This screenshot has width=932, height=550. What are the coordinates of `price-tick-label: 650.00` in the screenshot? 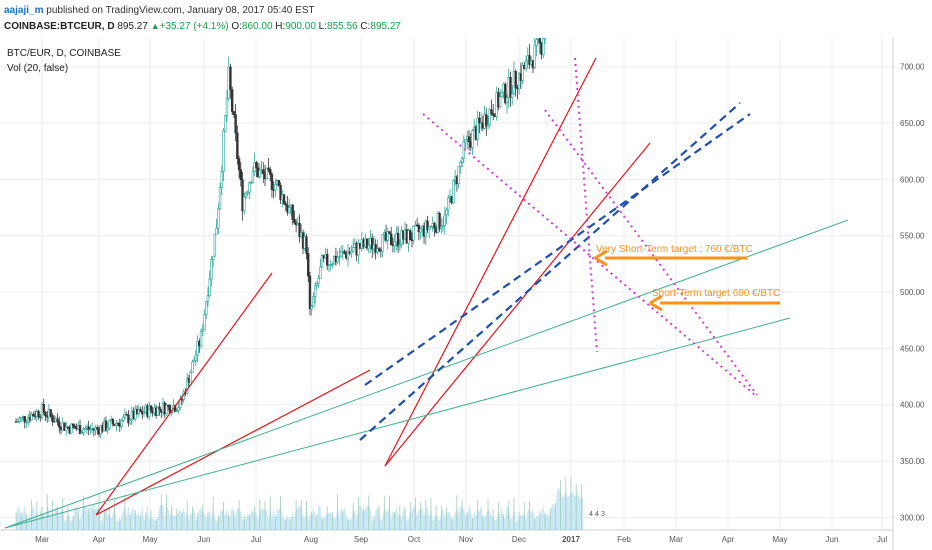 It's located at (912, 123).